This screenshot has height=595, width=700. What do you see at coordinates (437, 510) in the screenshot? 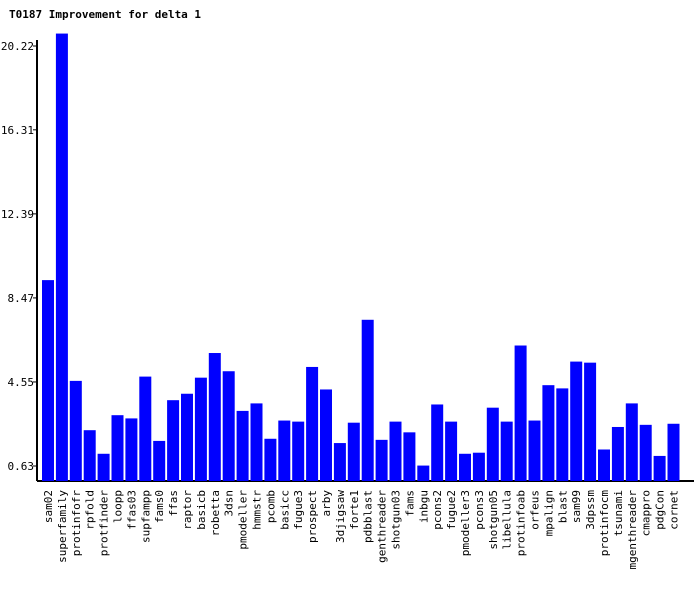
I see `x-tick-label: pcons2` at bounding box center [437, 510].